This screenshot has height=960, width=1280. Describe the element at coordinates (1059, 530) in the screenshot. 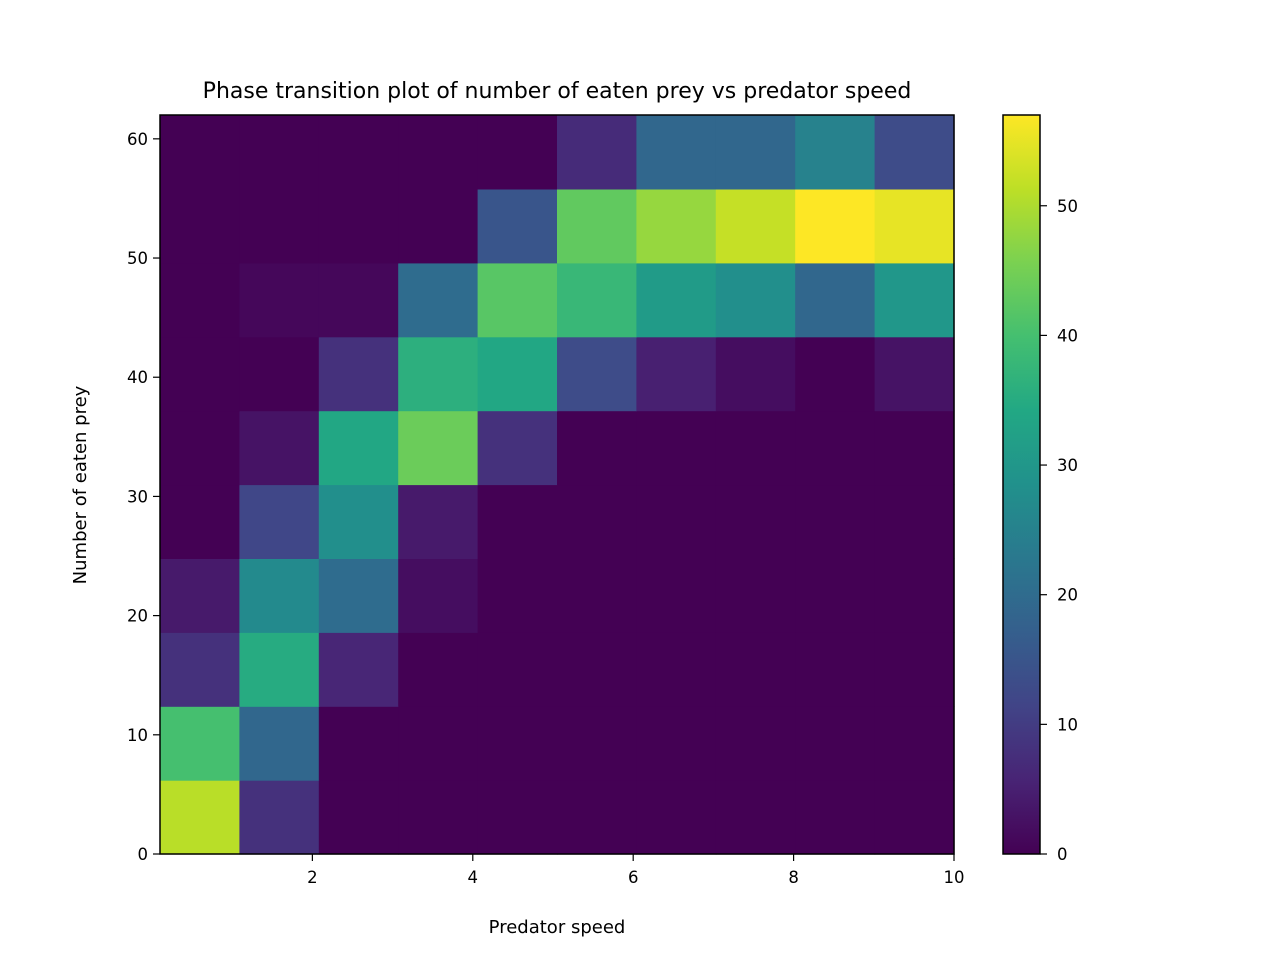

I see `colorbar-ticks: 0 10 20 30 40 50` at that location.